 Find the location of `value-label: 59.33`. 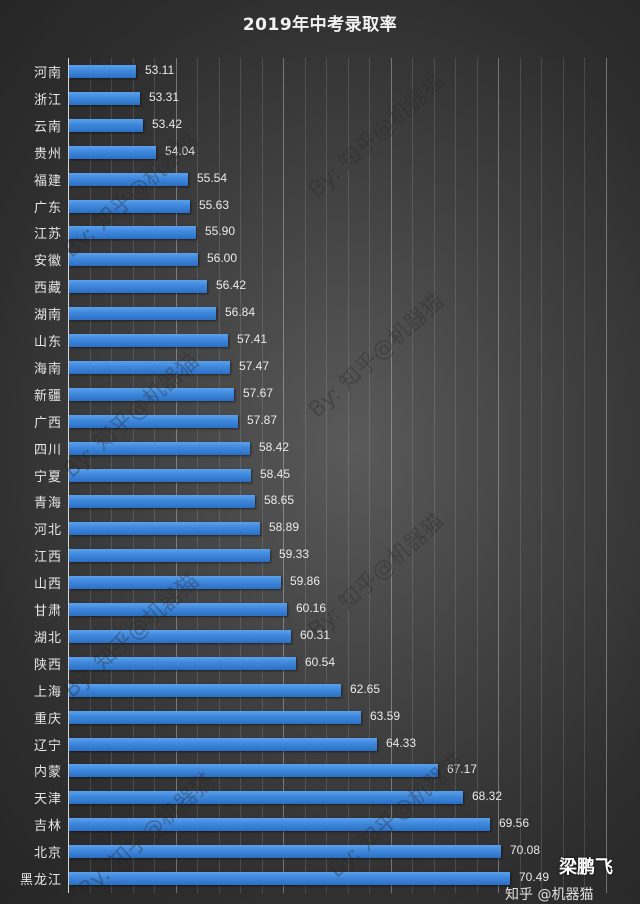

value-label: 59.33 is located at coordinates (294, 554).